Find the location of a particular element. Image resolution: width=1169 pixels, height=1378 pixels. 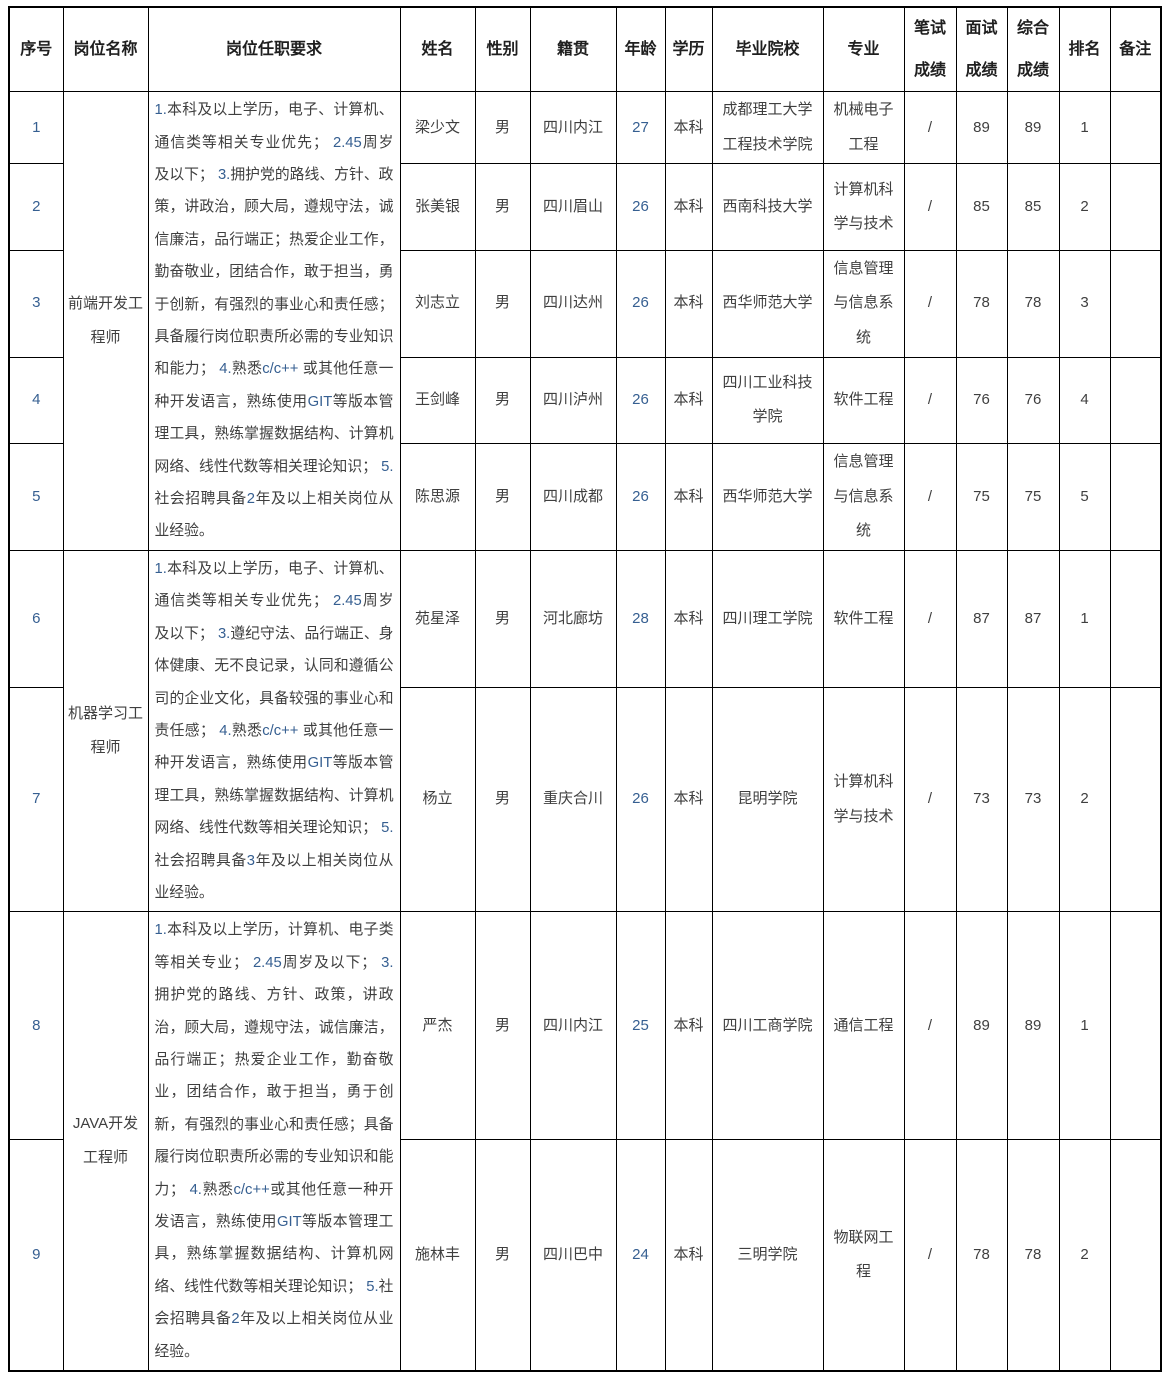

header-no: 序号 is located at coordinates (36, 49).